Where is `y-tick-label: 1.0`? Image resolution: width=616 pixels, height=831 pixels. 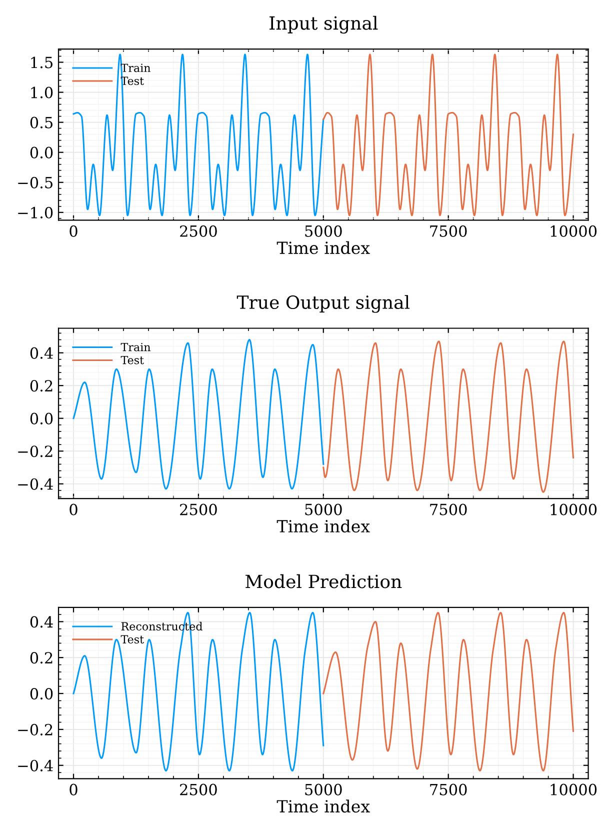
y-tick-label: 1.0 is located at coordinates (42, 92).